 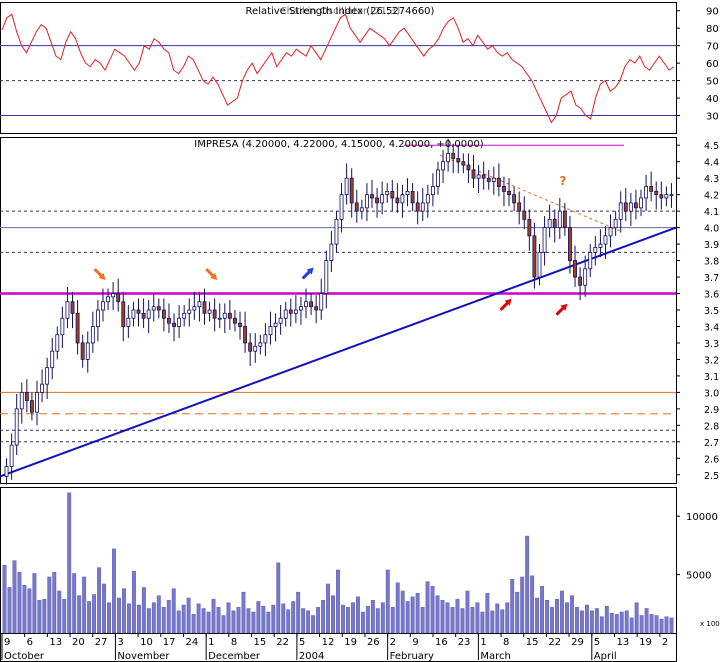 What do you see at coordinates (78, 642) in the screenshot?
I see `x-day-label: 20` at bounding box center [78, 642].